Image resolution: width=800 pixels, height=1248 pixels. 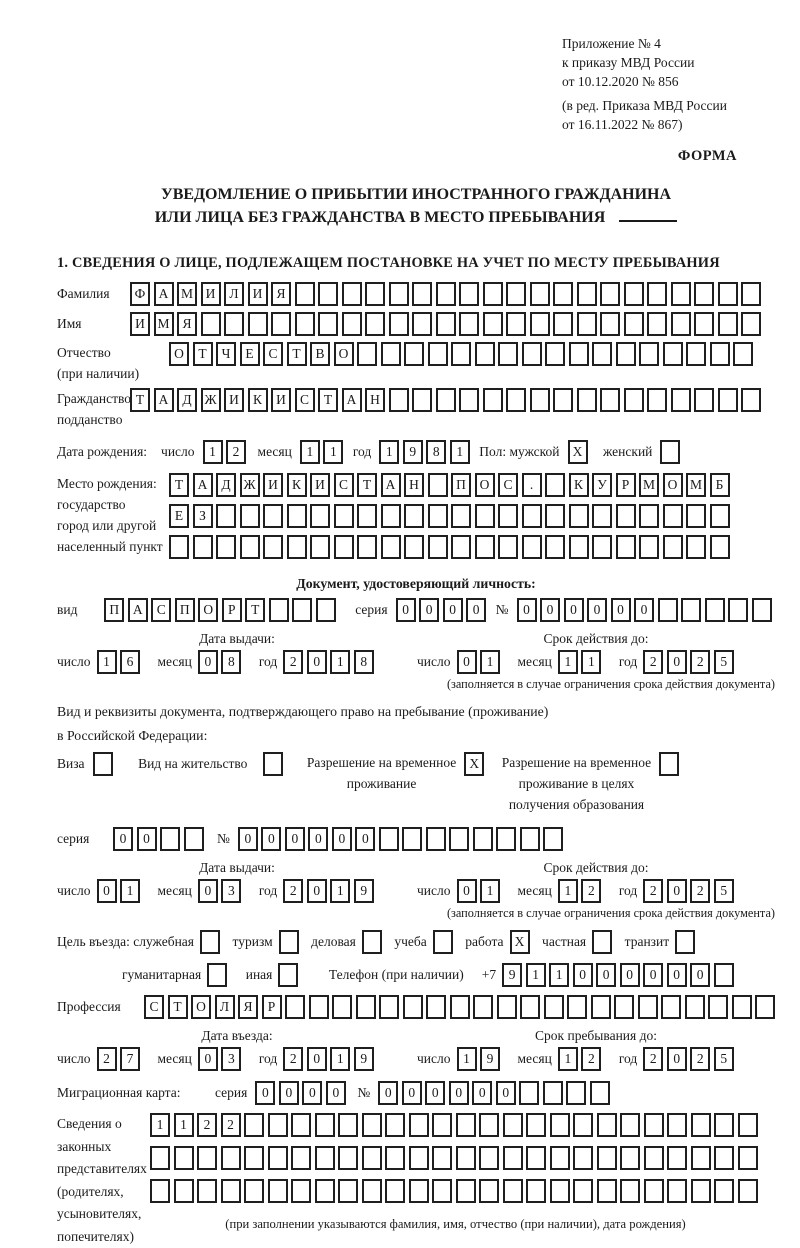 What do you see at coordinates (288, 975) in the screenshot?
I see `other-checkbox-cell` at bounding box center [288, 975].